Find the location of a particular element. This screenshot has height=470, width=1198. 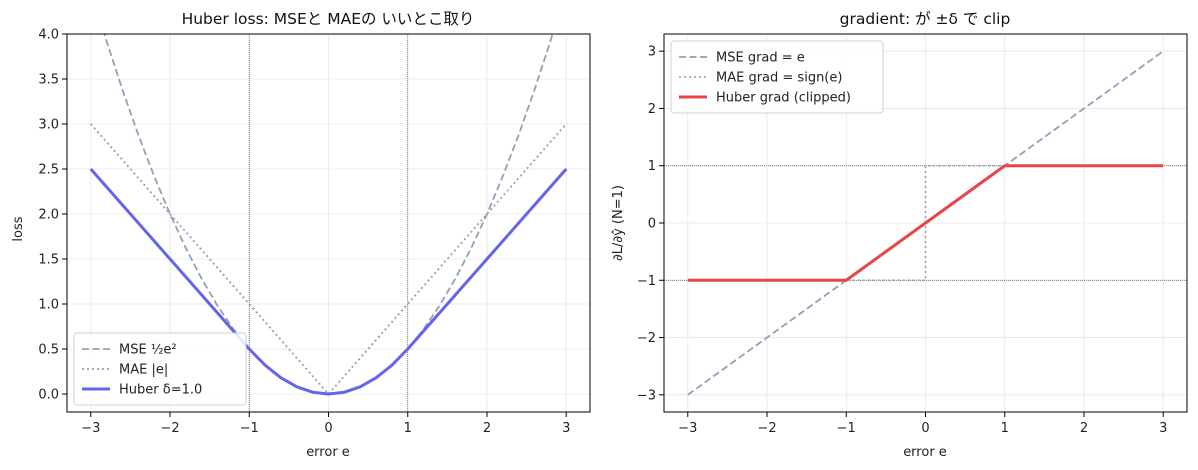

legend-label: MSE ½e² is located at coordinates (148, 350).